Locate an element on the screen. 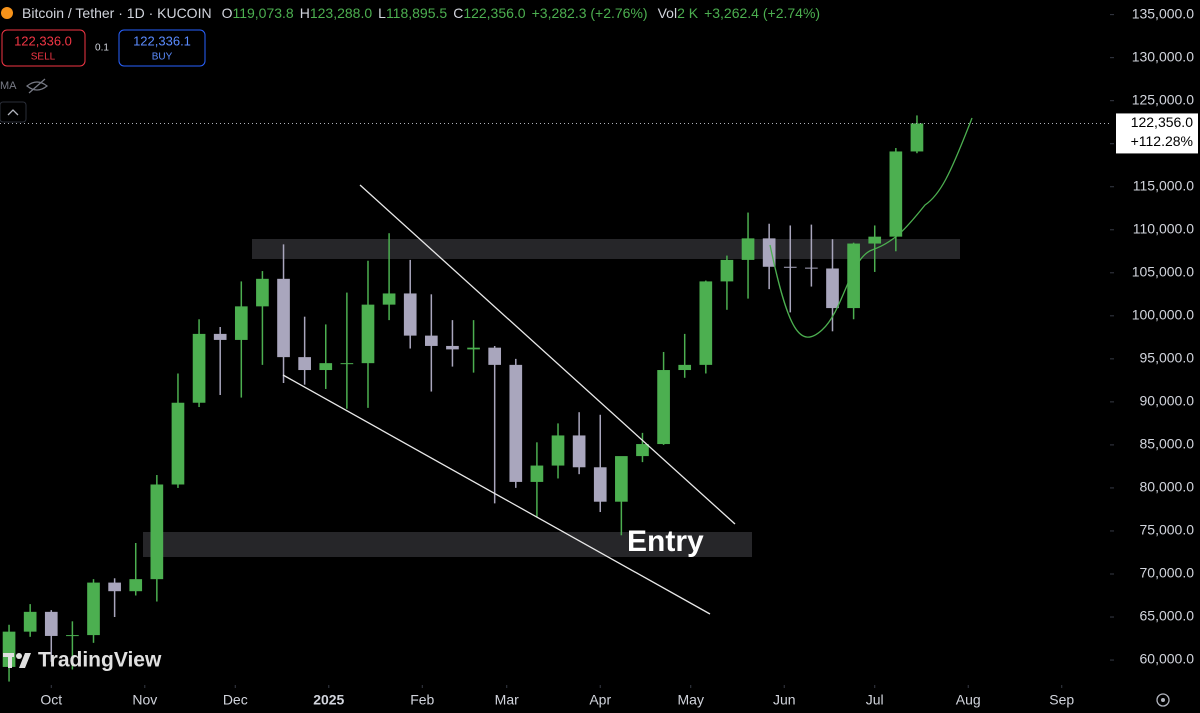  change: +3,282.3 (+2.76%) is located at coordinates (590, 13).